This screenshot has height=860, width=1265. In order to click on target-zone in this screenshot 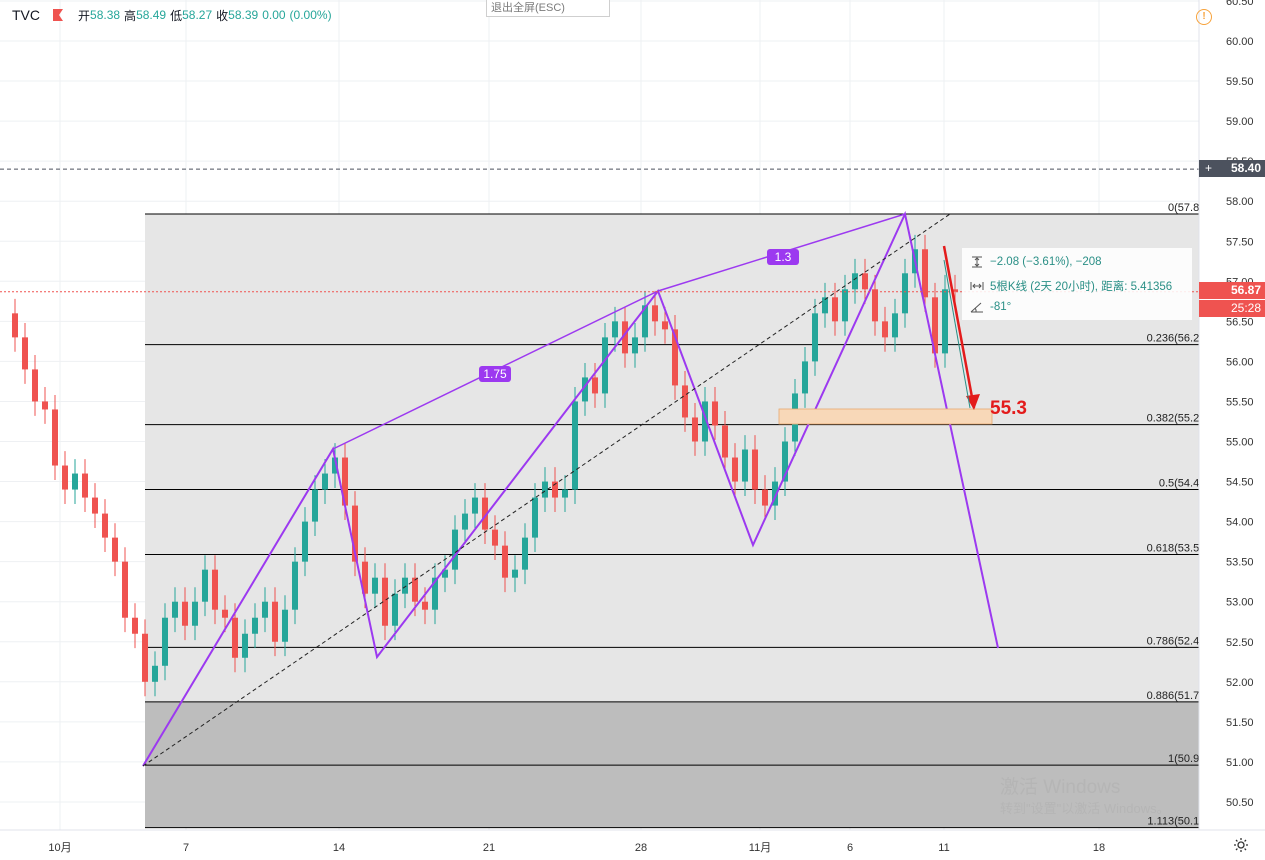, I will do `click(885, 416)`.